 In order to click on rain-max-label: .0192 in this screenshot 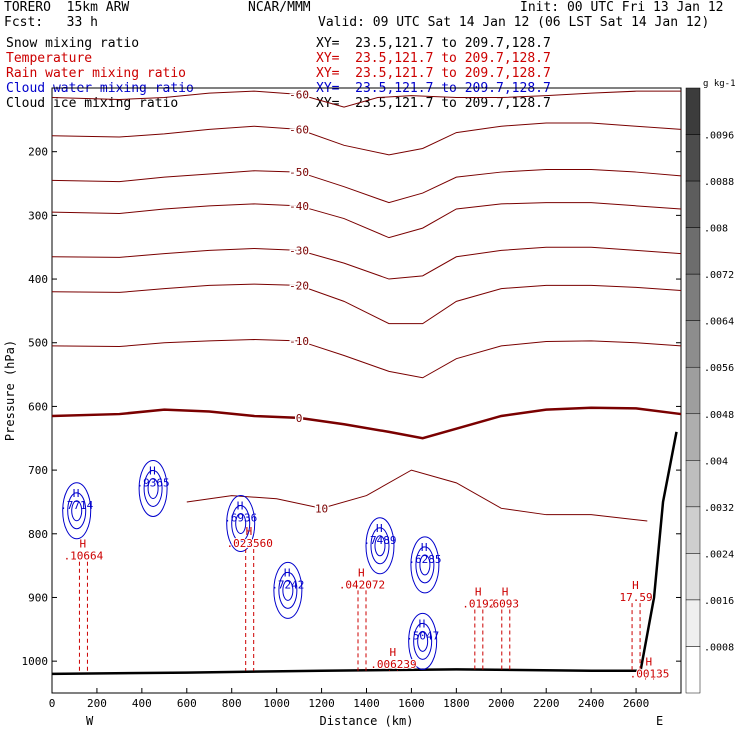, I will do `click(478, 603)`.